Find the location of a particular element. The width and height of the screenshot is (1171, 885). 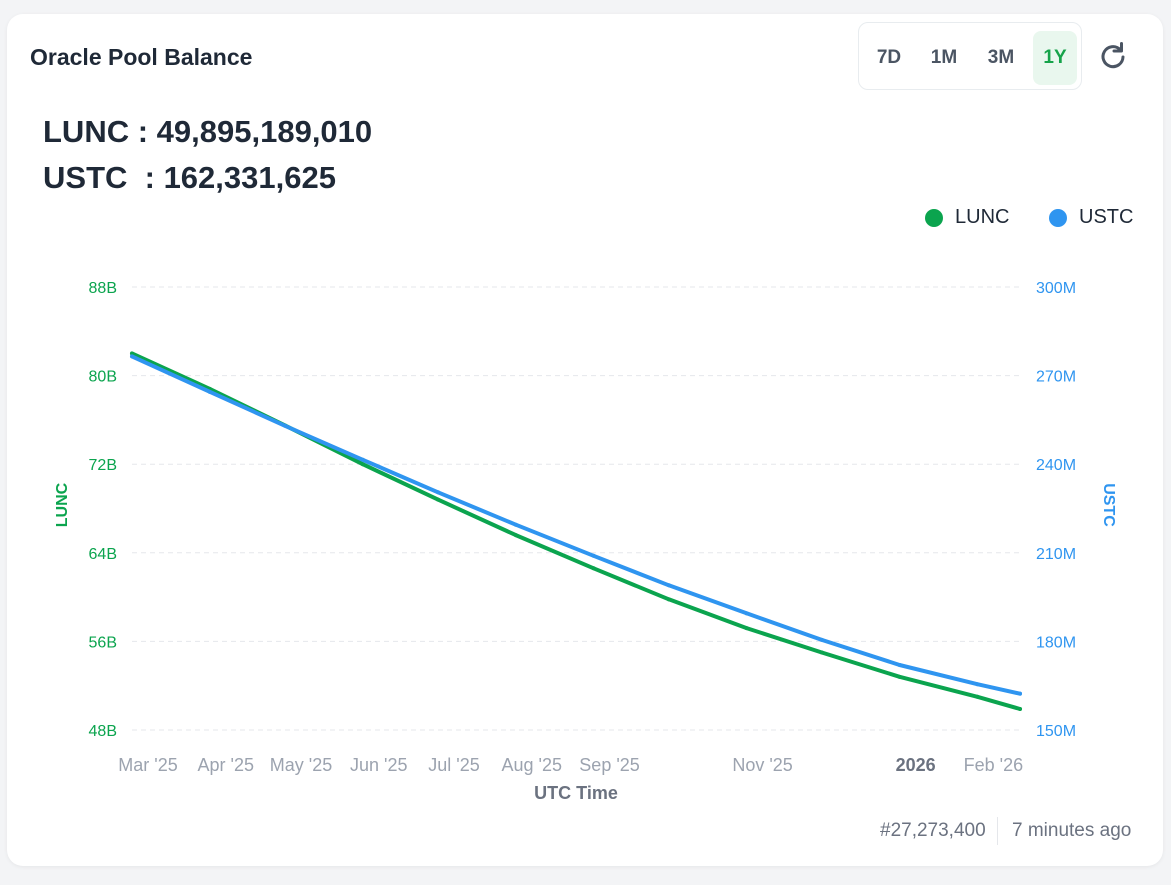

lunc-balance: LUNC : 49,895,189,010 is located at coordinates (207, 132).